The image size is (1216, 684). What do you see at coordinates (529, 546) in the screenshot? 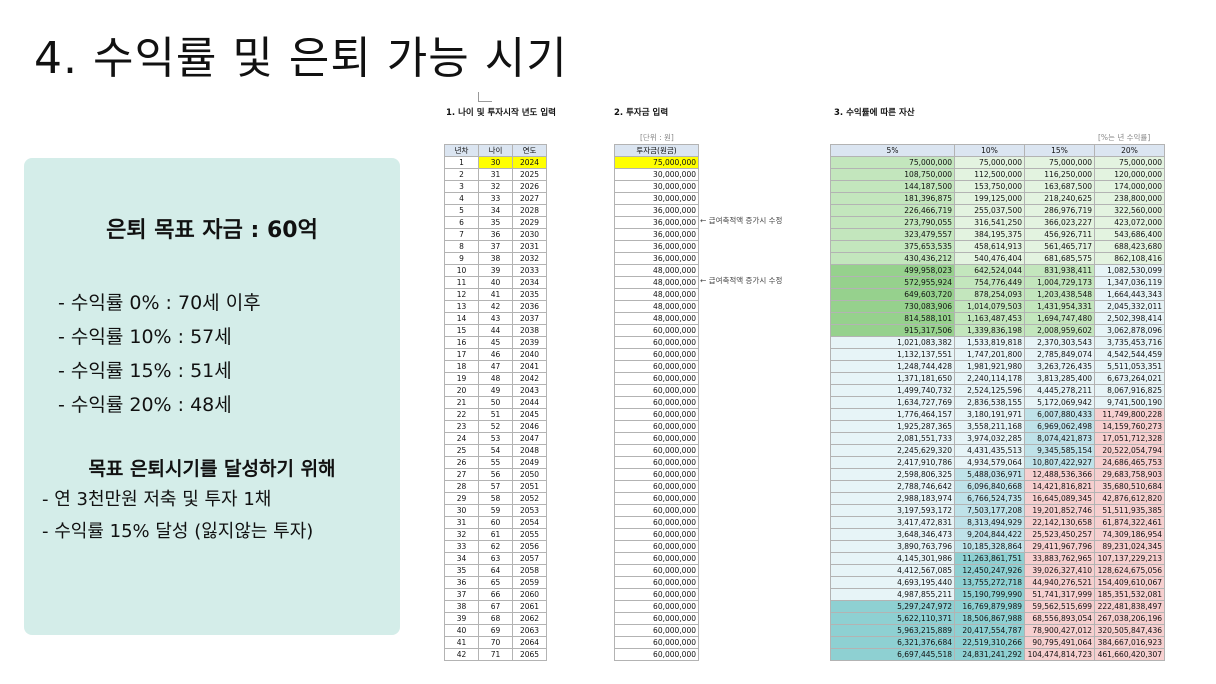
I see `table-cell: 2056` at bounding box center [529, 546].